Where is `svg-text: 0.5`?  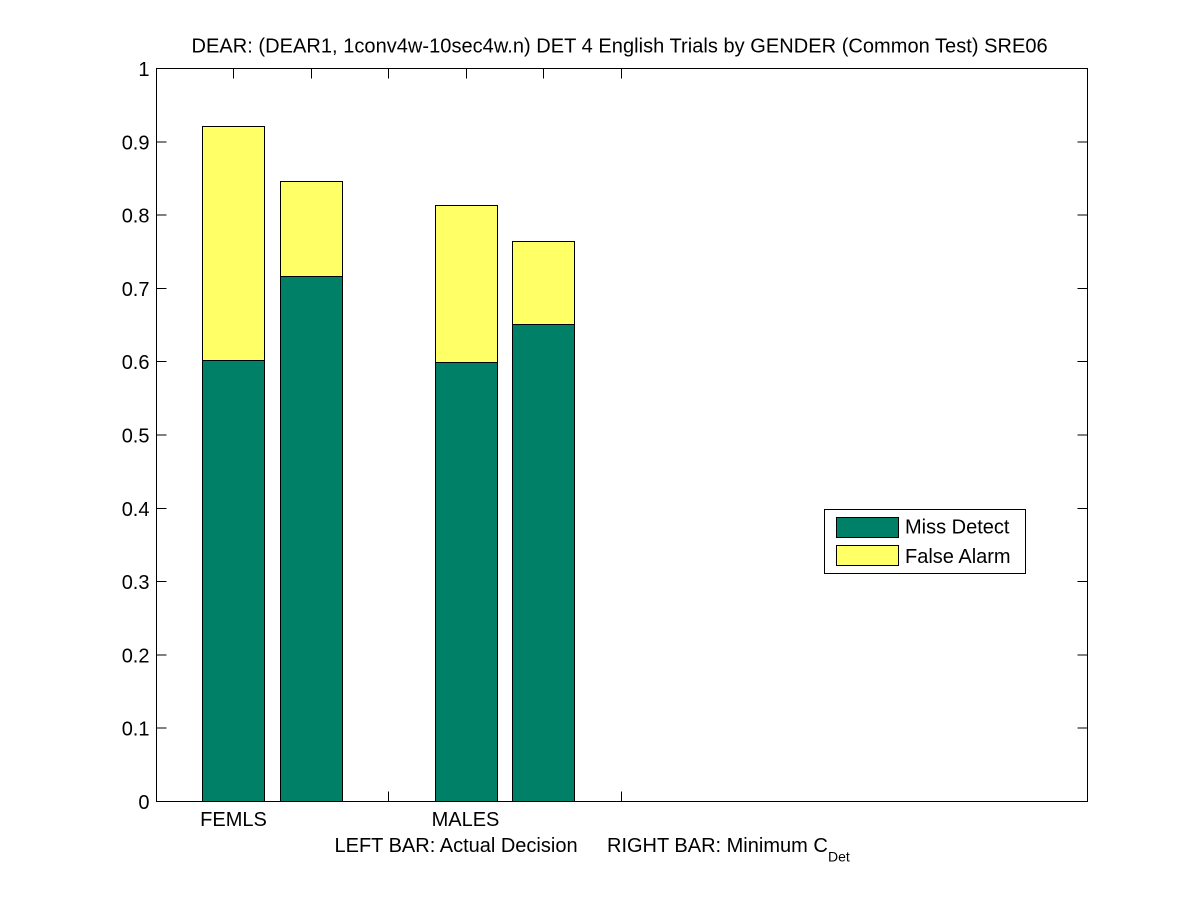 svg-text: 0.5 is located at coordinates (136, 437).